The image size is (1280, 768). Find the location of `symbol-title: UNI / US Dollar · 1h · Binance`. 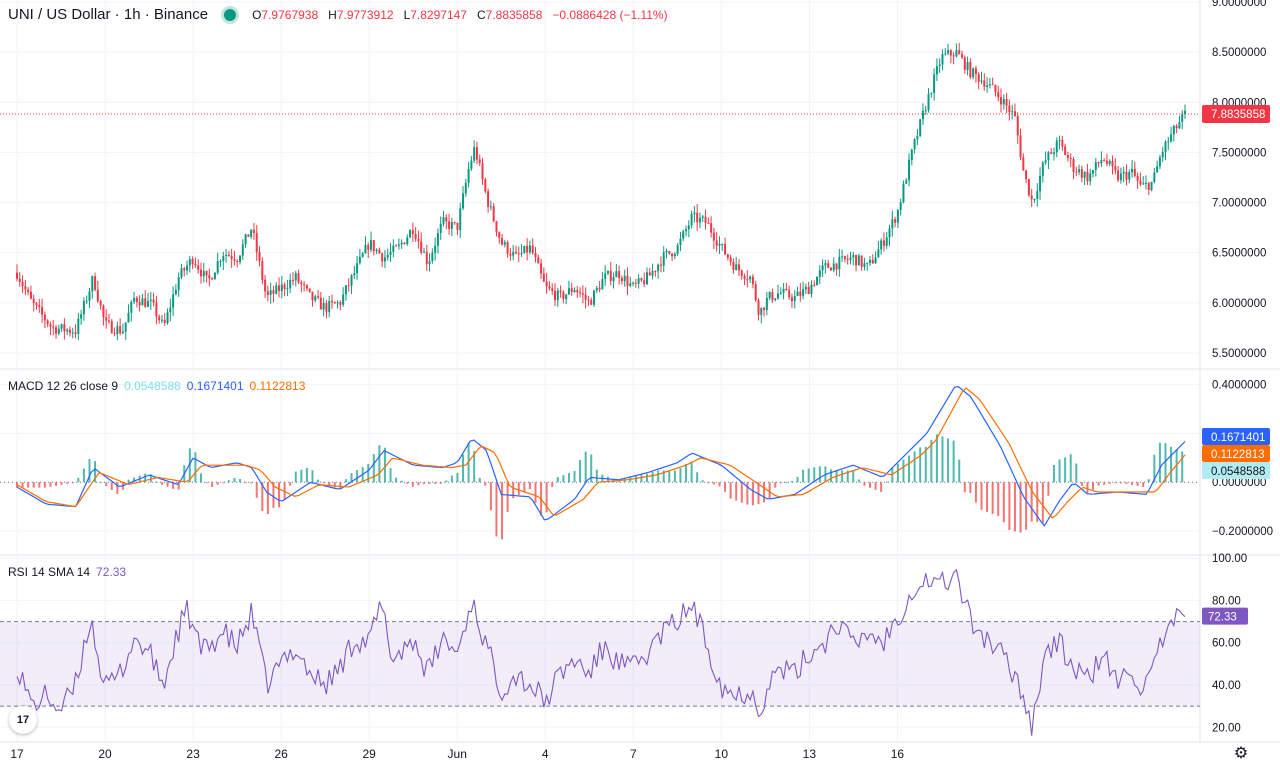

symbol-title: UNI / US Dollar · 1h · Binance is located at coordinates (108, 14).